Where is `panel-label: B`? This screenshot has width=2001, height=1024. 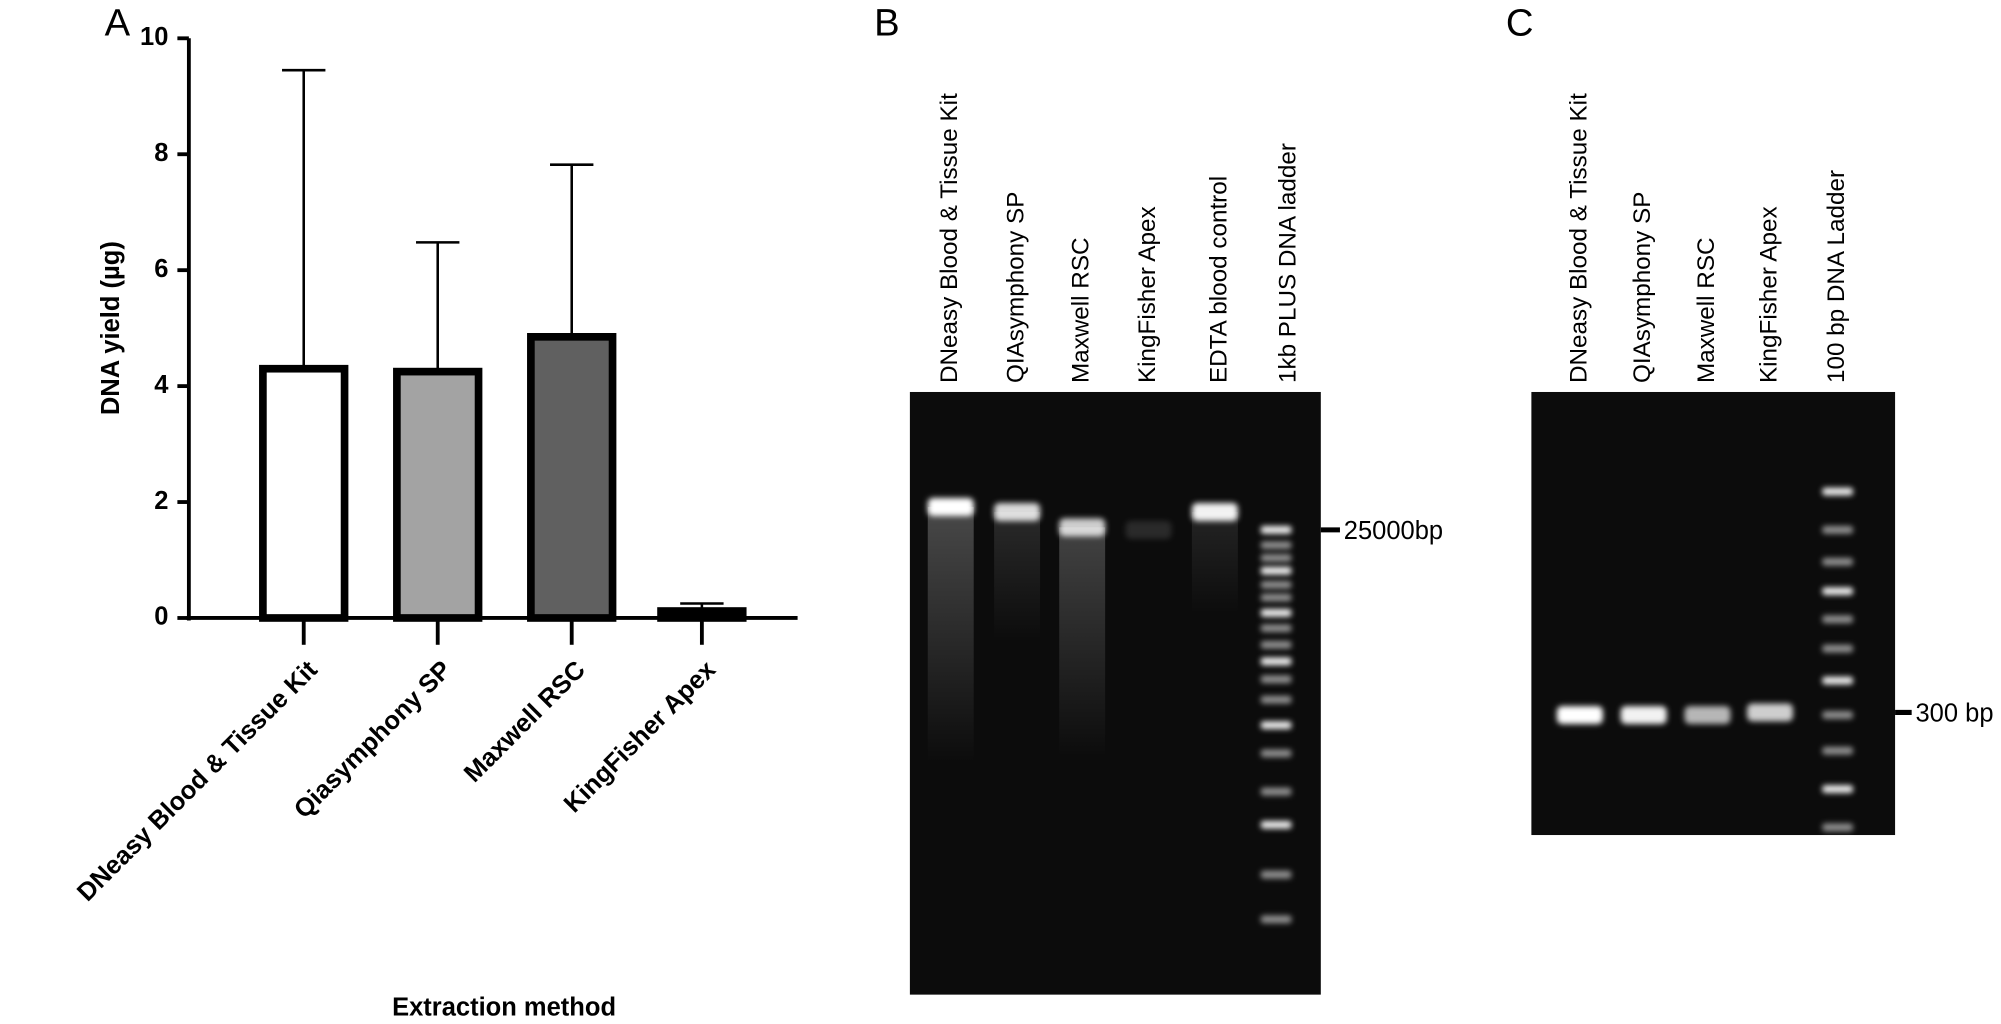
panel-label: B is located at coordinates (887, 23).